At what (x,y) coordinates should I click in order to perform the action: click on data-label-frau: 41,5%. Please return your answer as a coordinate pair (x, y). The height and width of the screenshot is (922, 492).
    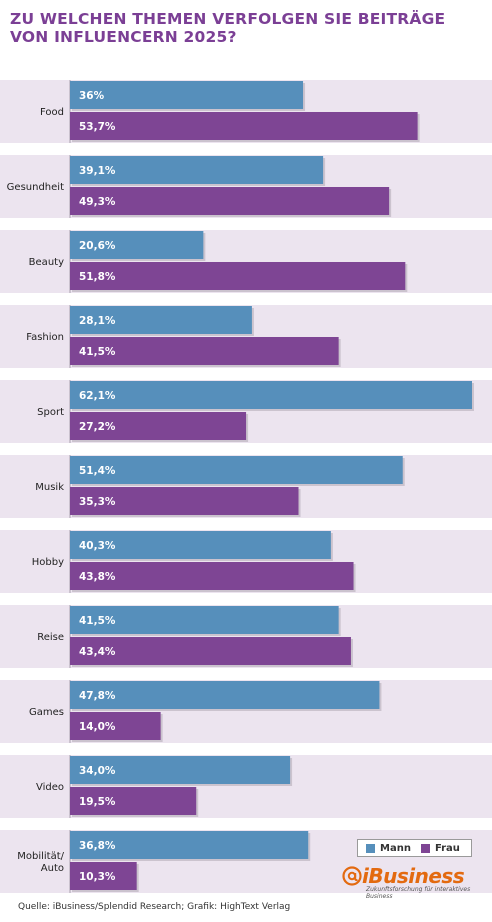
    Looking at the image, I should click on (97, 352).